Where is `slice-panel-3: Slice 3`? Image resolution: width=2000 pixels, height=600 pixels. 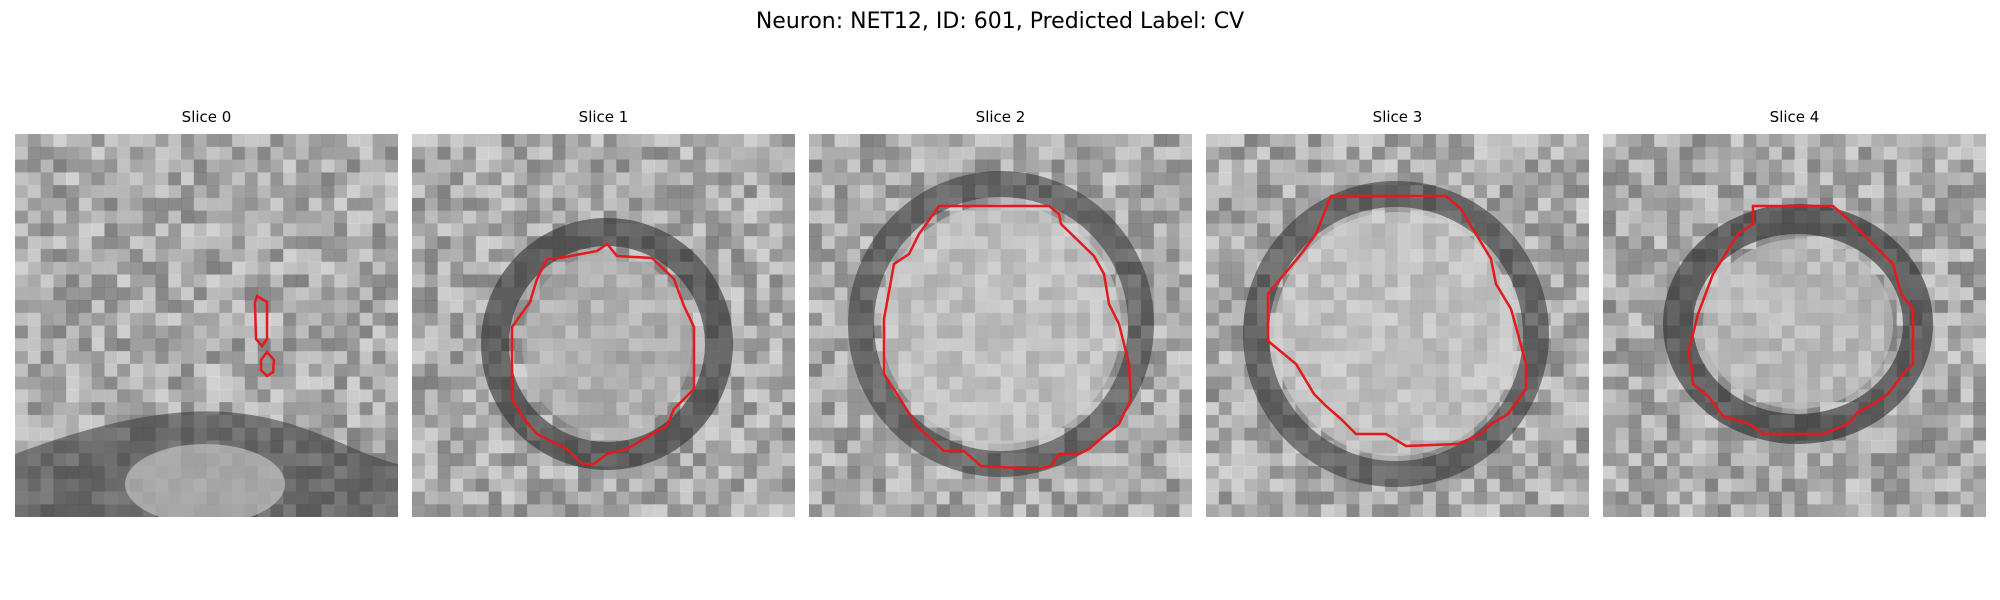 slice-panel-3: Slice 3 is located at coordinates (1397, 313).